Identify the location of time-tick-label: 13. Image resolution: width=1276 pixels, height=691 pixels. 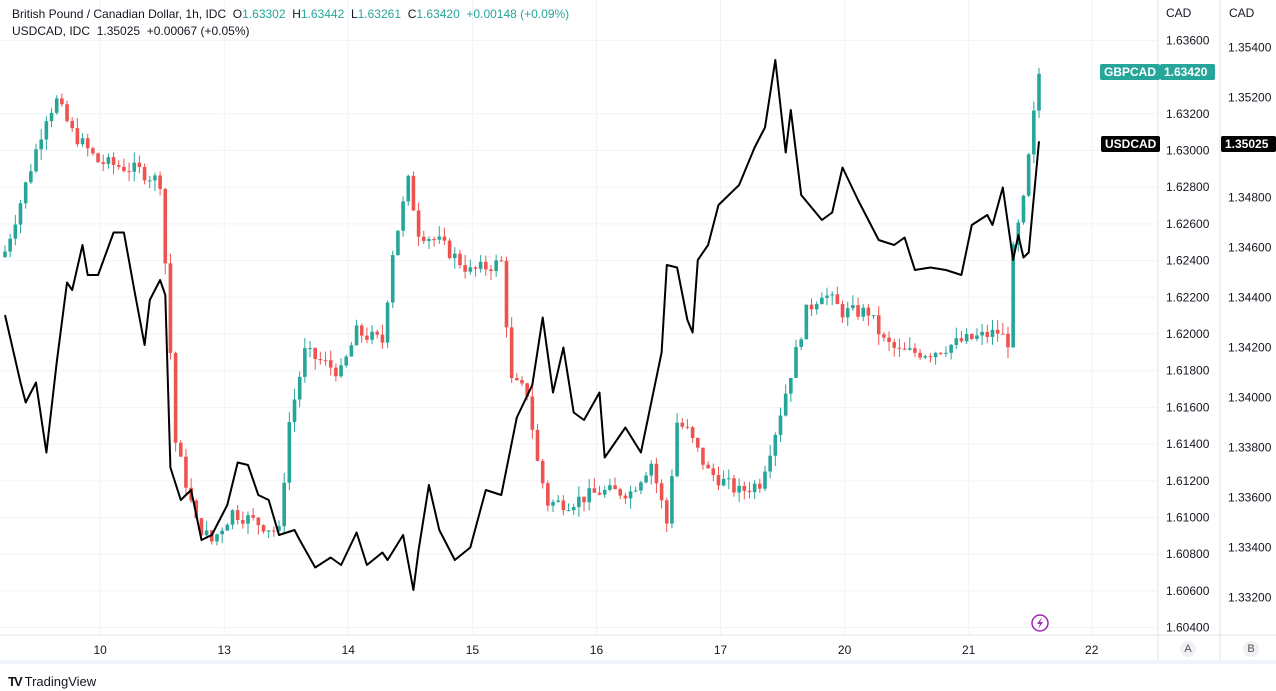
(225, 650).